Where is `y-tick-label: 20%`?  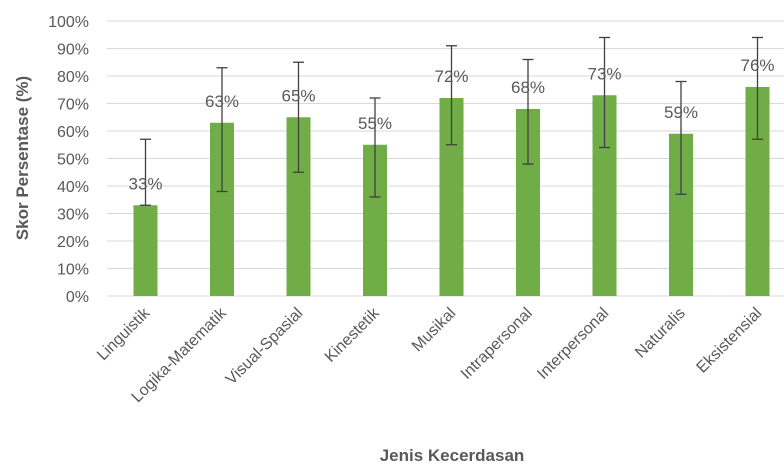
y-tick-label: 20% is located at coordinates (73, 242).